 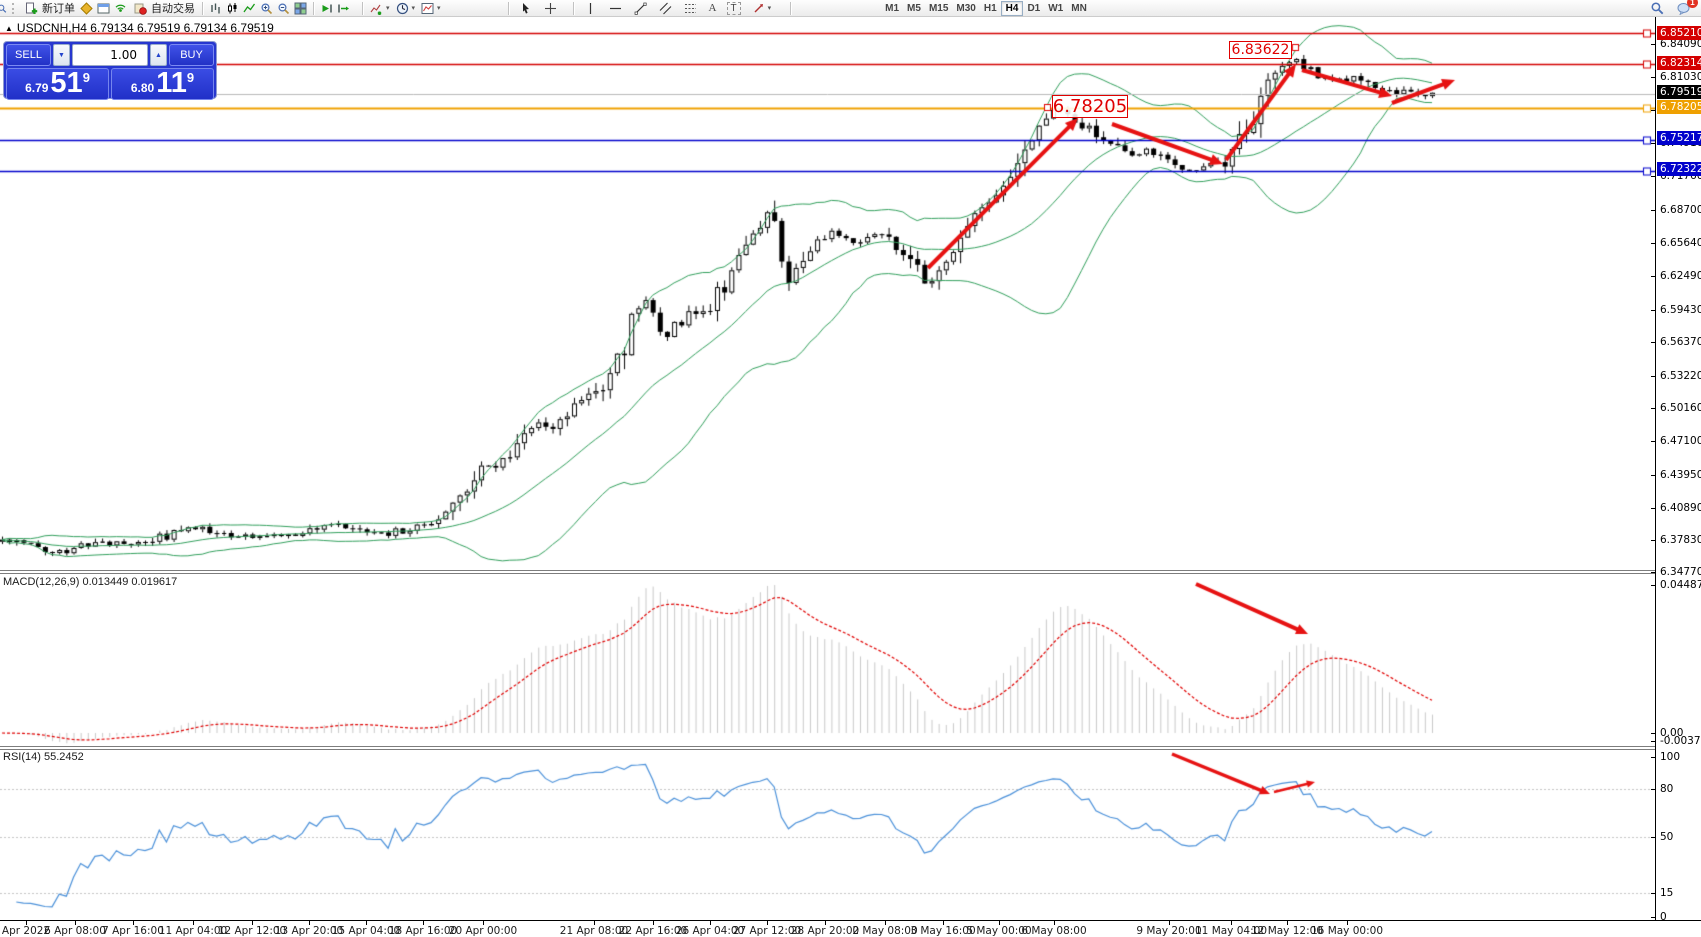 What do you see at coordinates (1231, 931) in the screenshot?
I see `time-axis-label: 11 May 04:00` at bounding box center [1231, 931].